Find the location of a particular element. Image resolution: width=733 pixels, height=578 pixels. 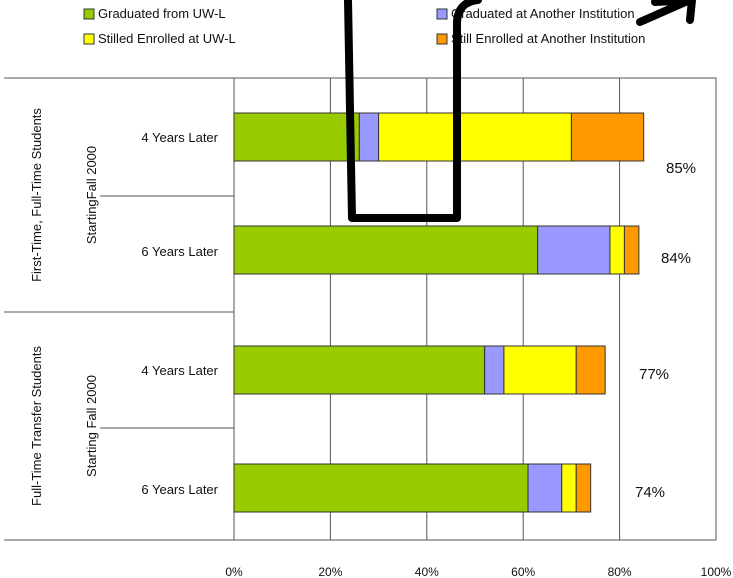

total-label: 74% is located at coordinates (650, 492).